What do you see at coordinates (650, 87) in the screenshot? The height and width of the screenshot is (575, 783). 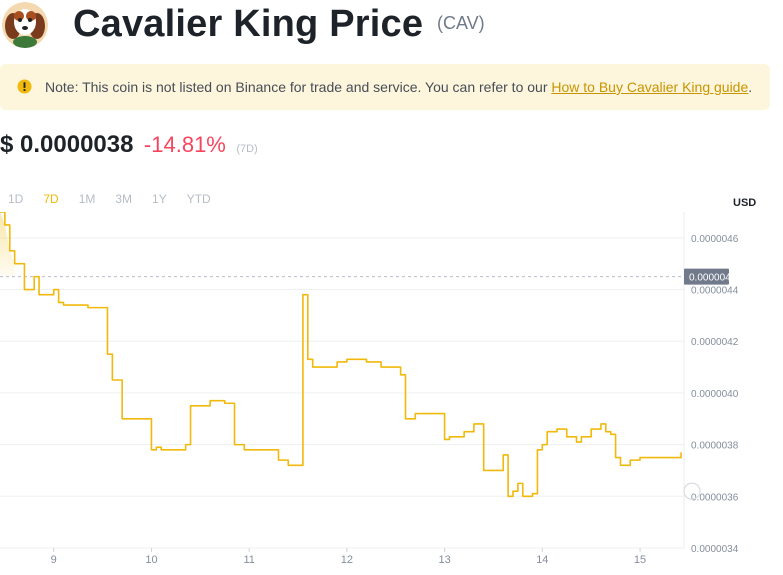 I see `how-to-buy-link: How to Buy Cavalier King guide` at bounding box center [650, 87].